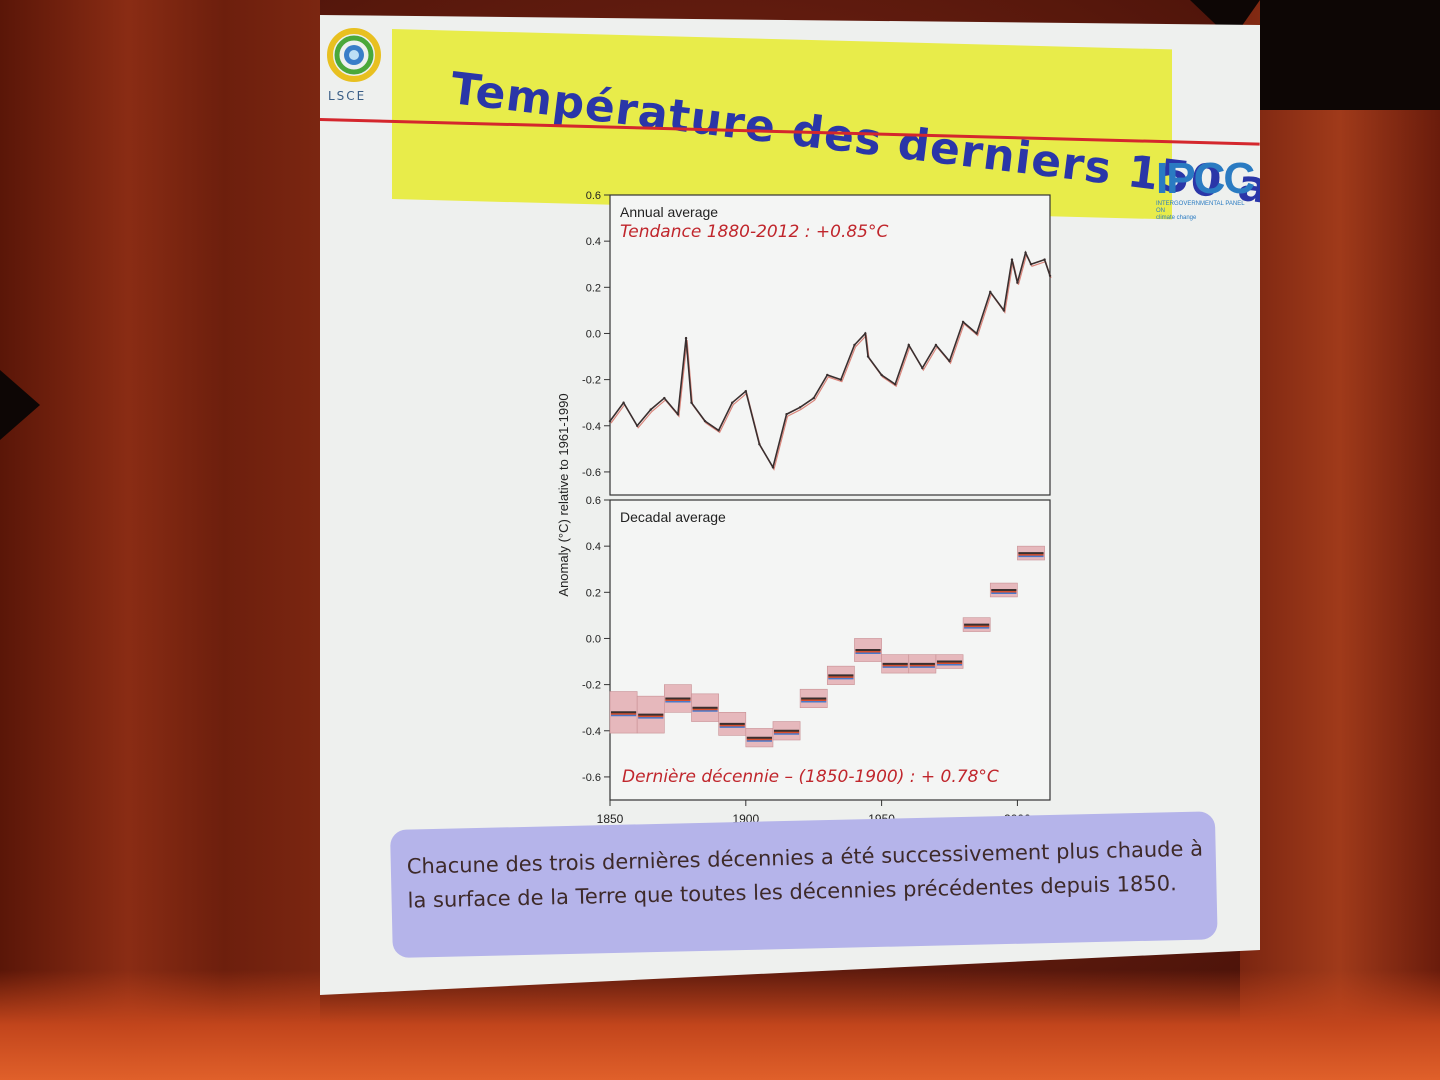 The image size is (1440, 1080). What do you see at coordinates (593, 501) in the screenshot?
I see `decadal-ytick-label: 0.6` at bounding box center [593, 501].